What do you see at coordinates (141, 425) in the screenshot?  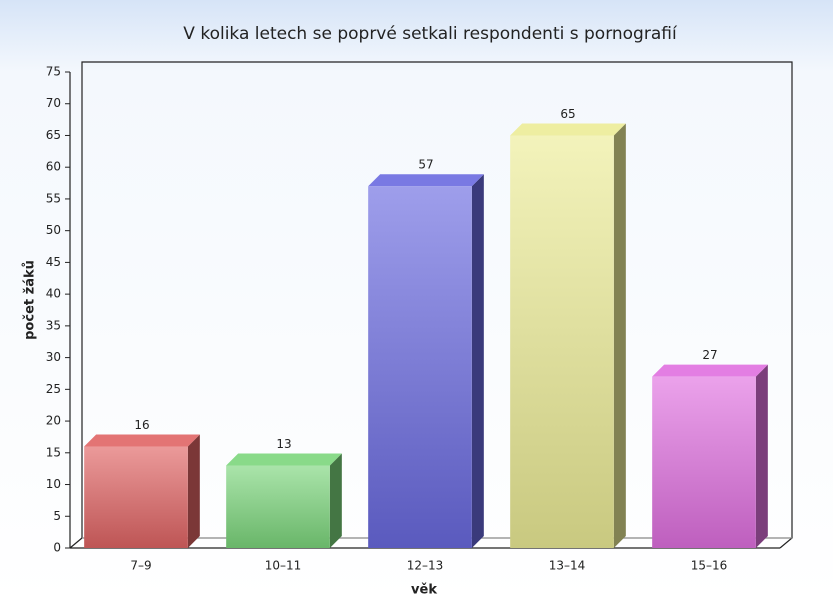 I see `value-label: 16` at bounding box center [141, 425].